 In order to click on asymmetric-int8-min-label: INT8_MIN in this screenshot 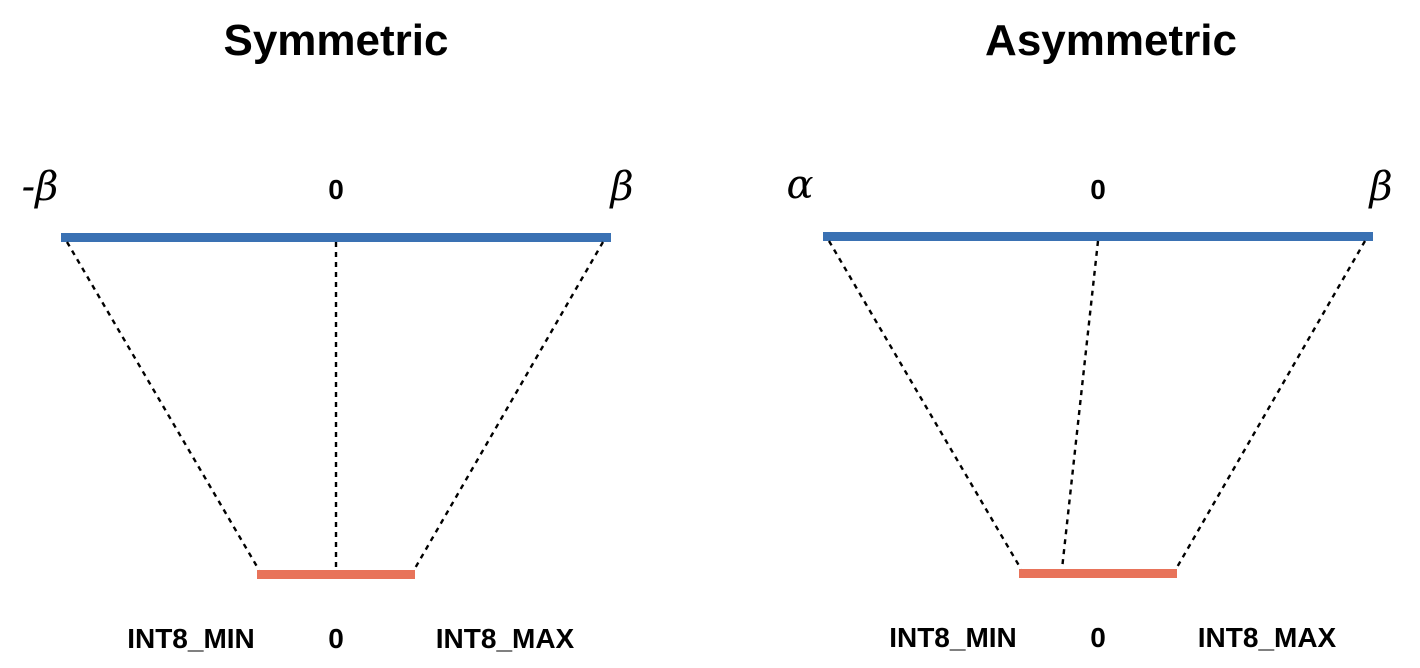, I will do `click(953, 637)`.